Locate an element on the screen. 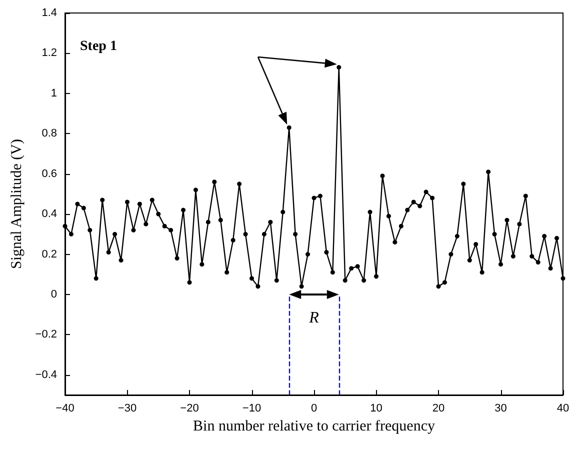 The height and width of the screenshot is (457, 577). x-tick-label: −10 is located at coordinates (252, 408).